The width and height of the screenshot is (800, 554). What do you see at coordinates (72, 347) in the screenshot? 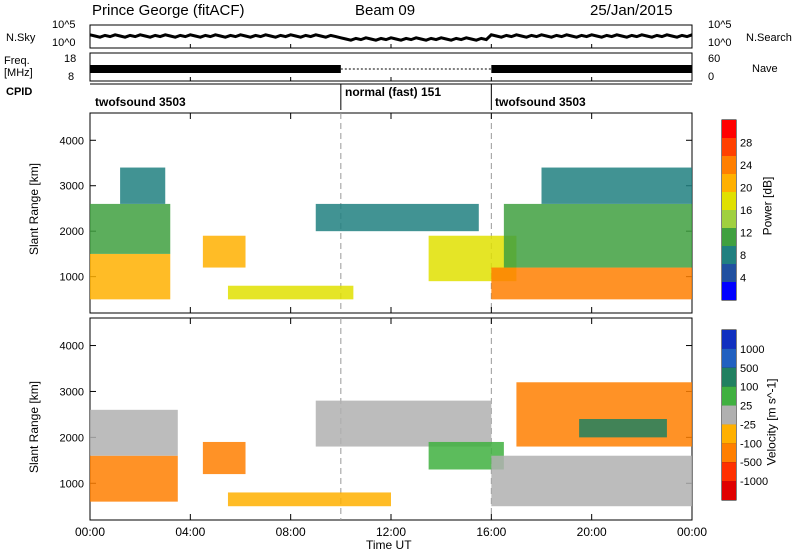
I see `velocity-ytick-label-3: 4000` at bounding box center [72, 347].